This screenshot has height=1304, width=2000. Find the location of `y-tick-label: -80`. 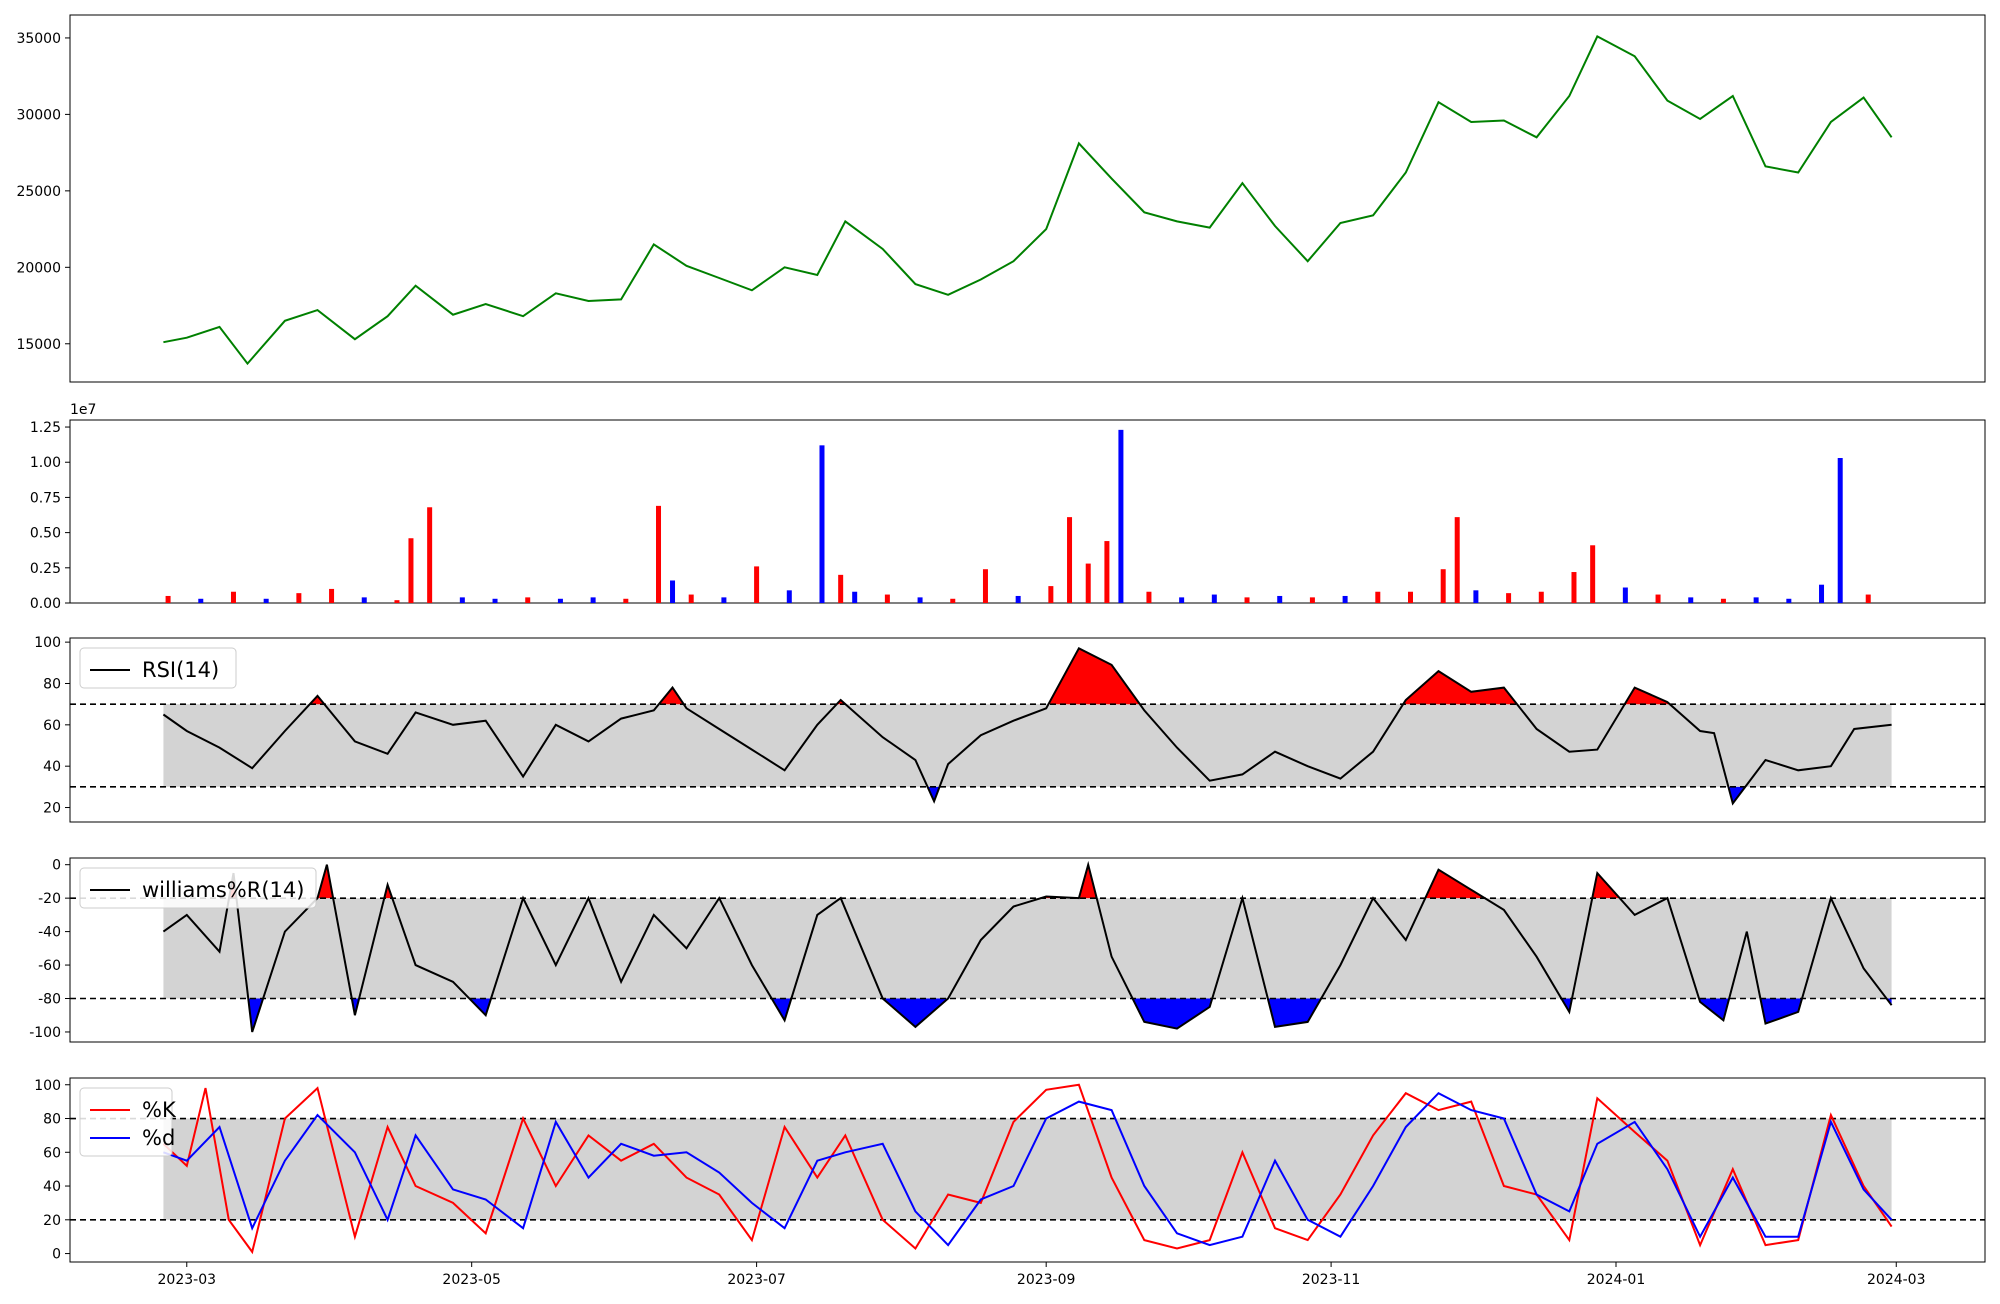

y-tick-label: -80 is located at coordinates (49, 1000).